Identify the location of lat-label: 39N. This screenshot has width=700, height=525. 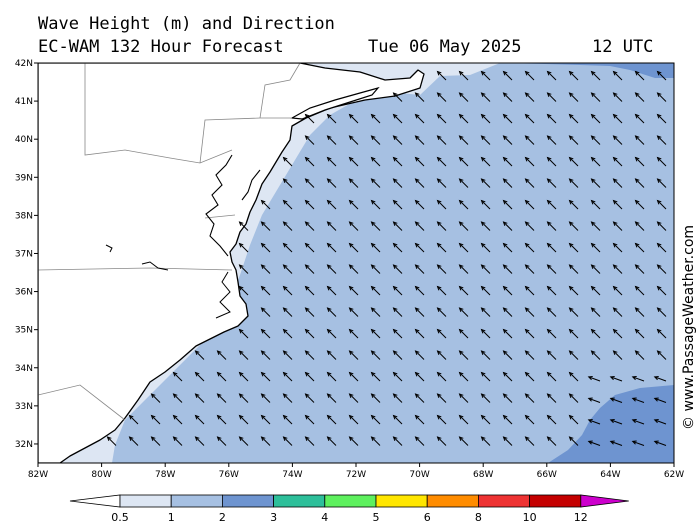
(24, 178).